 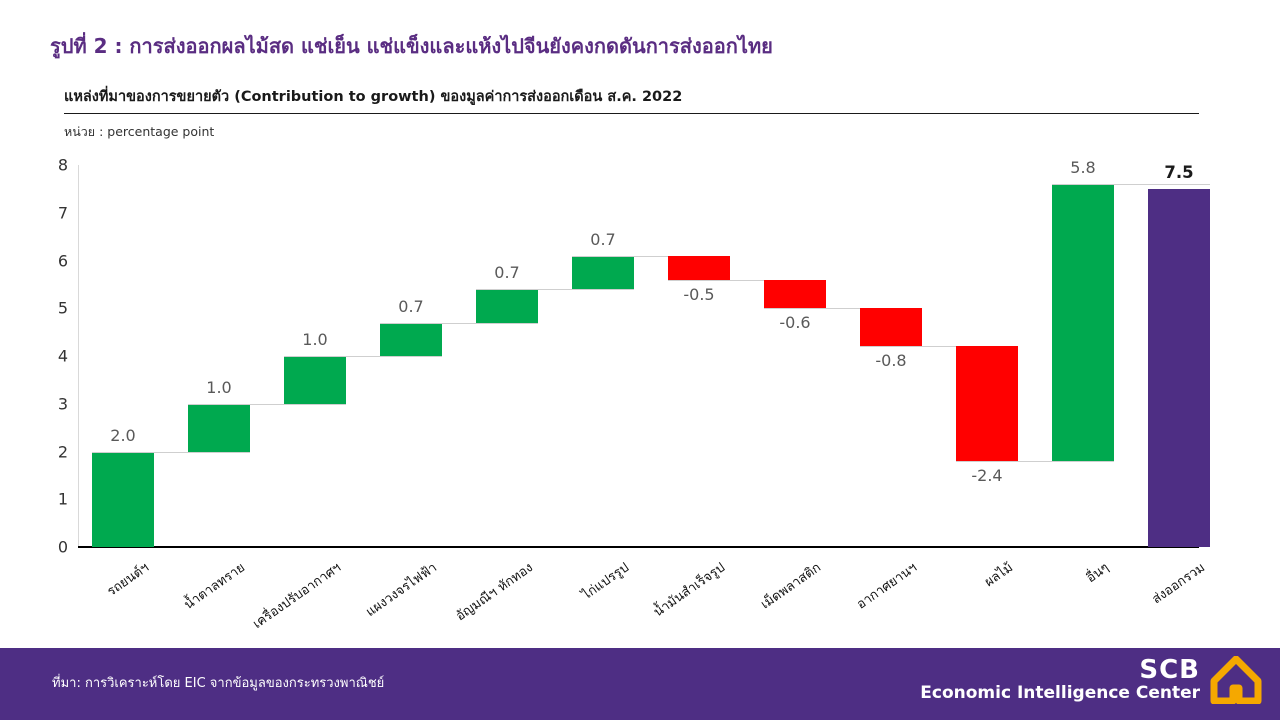 What do you see at coordinates (139, 131) in the screenshot?
I see `unit-label: หน่วย : percentage point` at bounding box center [139, 131].